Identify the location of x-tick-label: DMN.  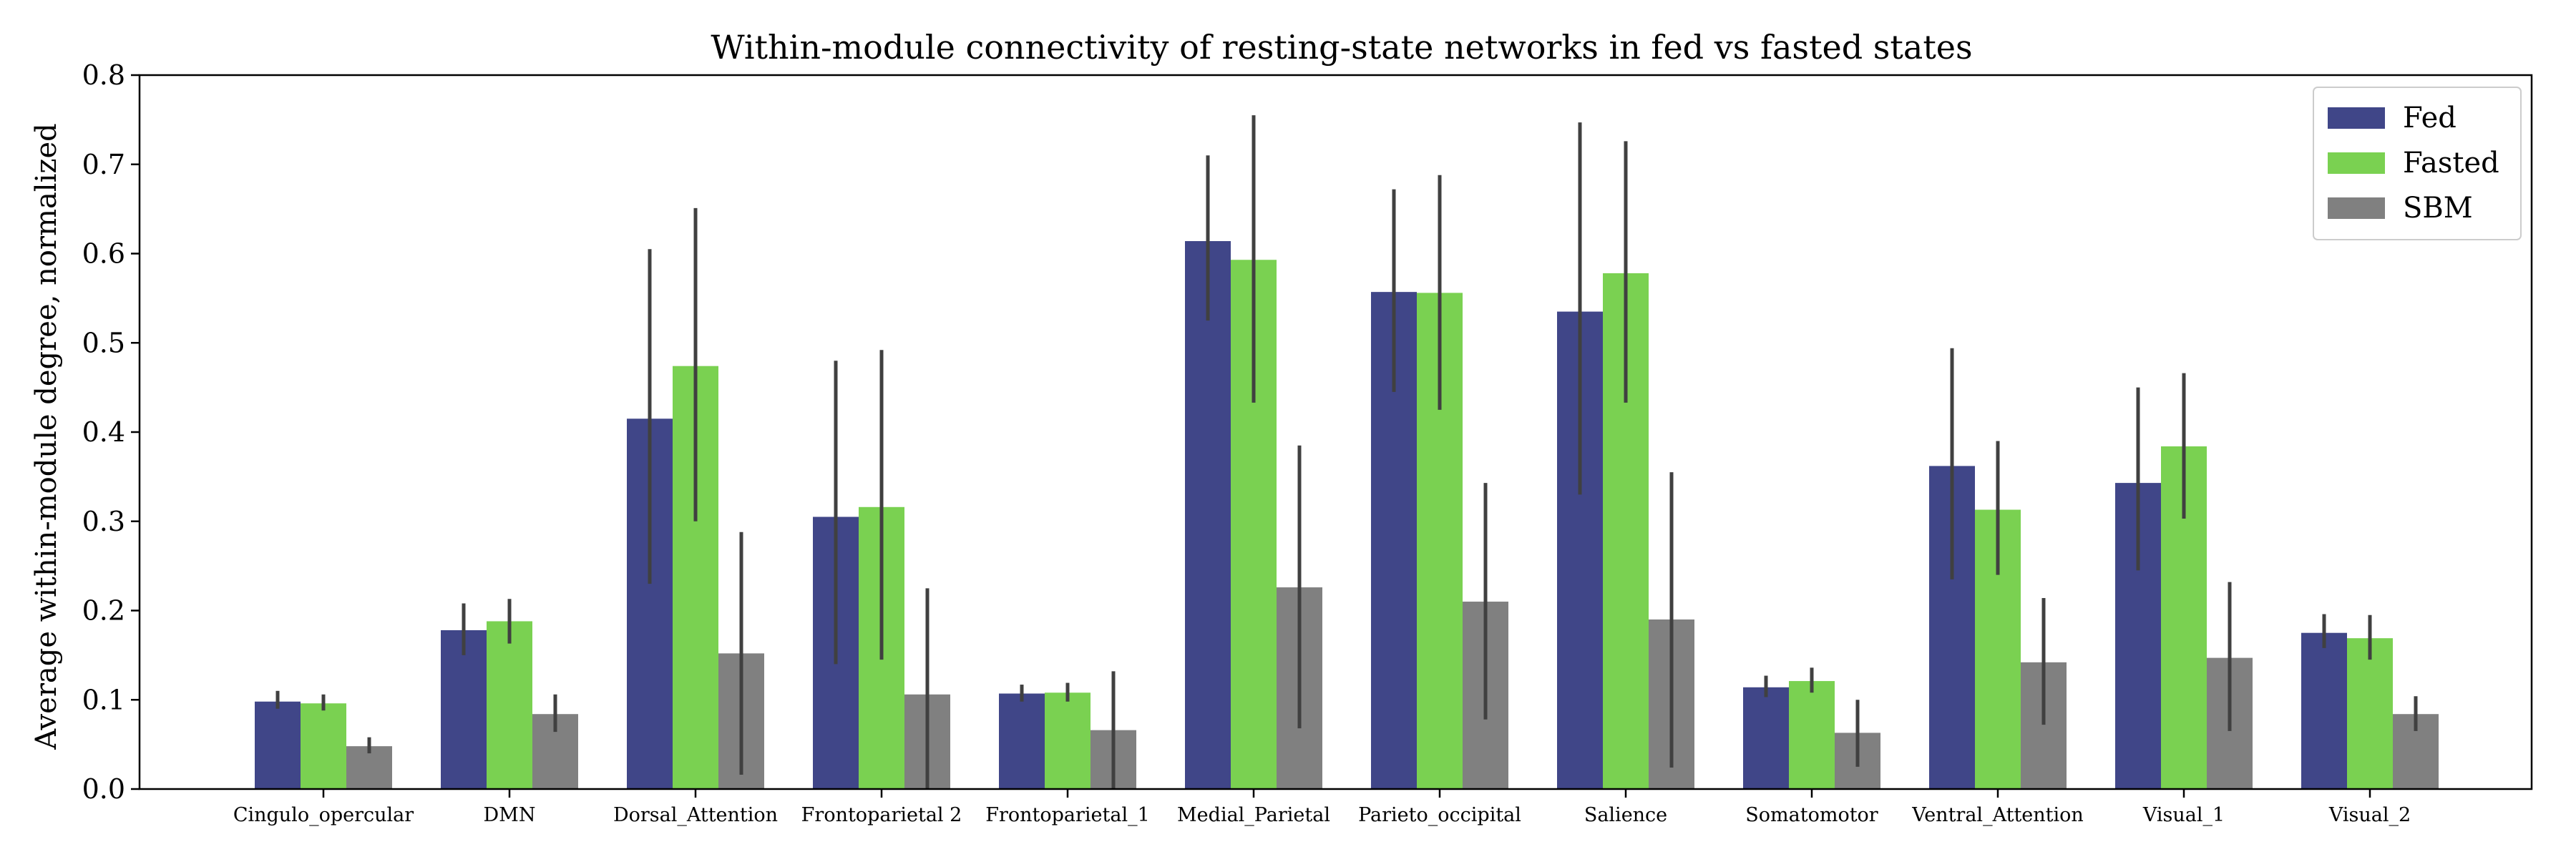
(510, 815).